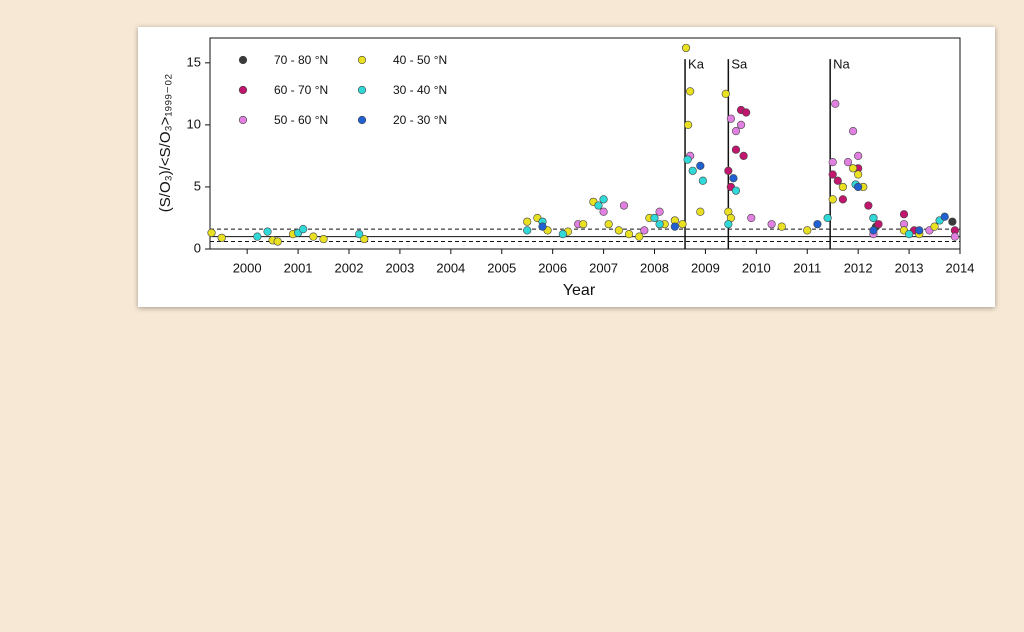 The width and height of the screenshot is (1024, 632). Describe the element at coordinates (301, 60) in the screenshot. I see `legend-label: 70 - 80 °N` at that location.